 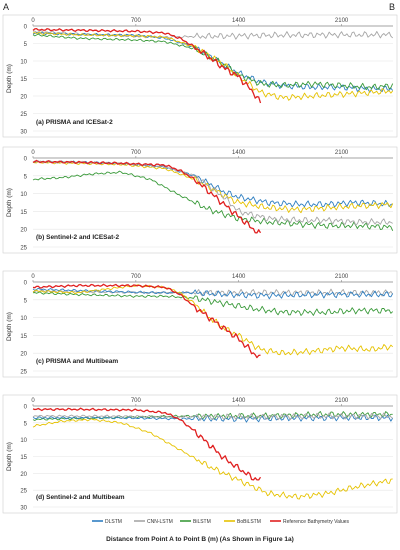 What do you see at coordinates (392, 7) in the screenshot?
I see `point-b-label: B` at bounding box center [392, 7].